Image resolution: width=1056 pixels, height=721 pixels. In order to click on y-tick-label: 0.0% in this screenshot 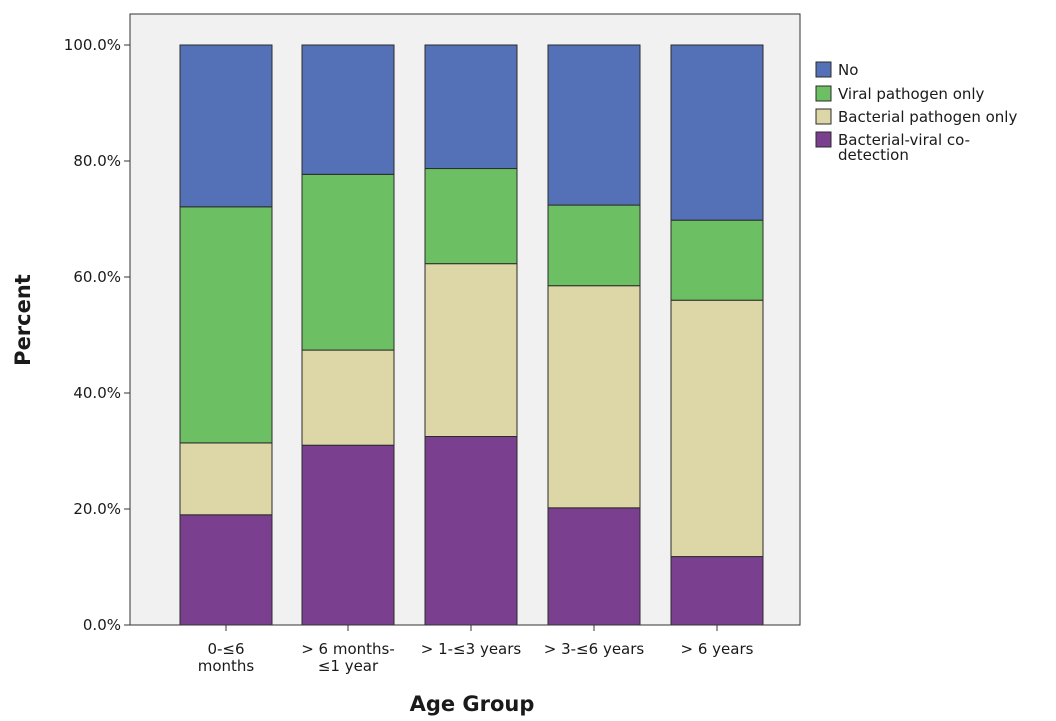, I will do `click(102, 625)`.